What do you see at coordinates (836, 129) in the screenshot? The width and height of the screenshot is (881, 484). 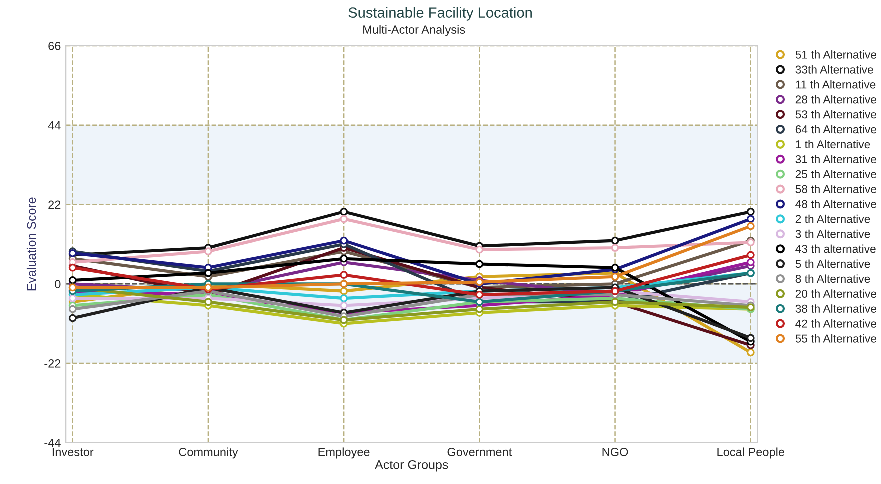 I see `legend-label: 64 th Alternative` at bounding box center [836, 129].